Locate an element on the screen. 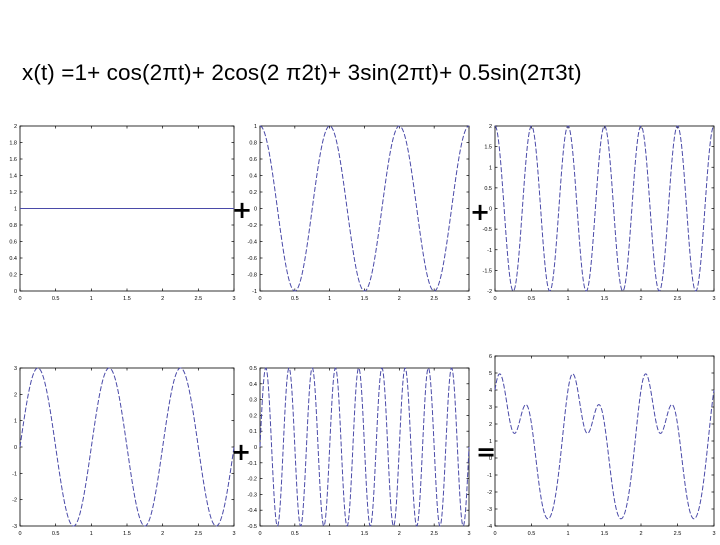  y-tick-label: -0.4 is located at coordinates (252, 243).